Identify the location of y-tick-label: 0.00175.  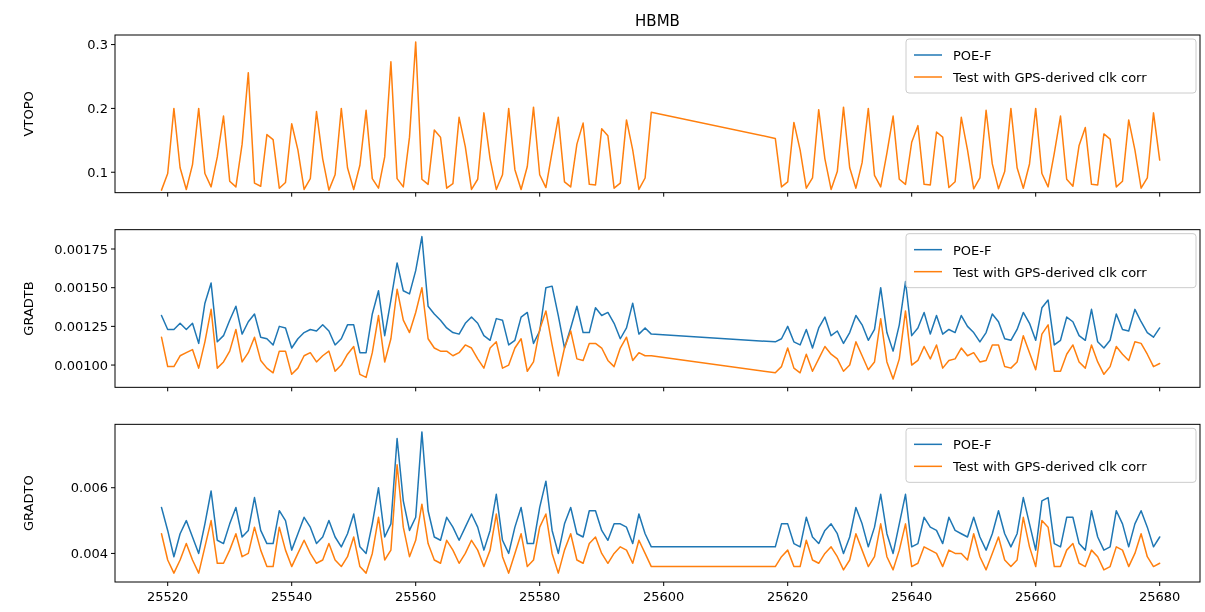
(81, 249).